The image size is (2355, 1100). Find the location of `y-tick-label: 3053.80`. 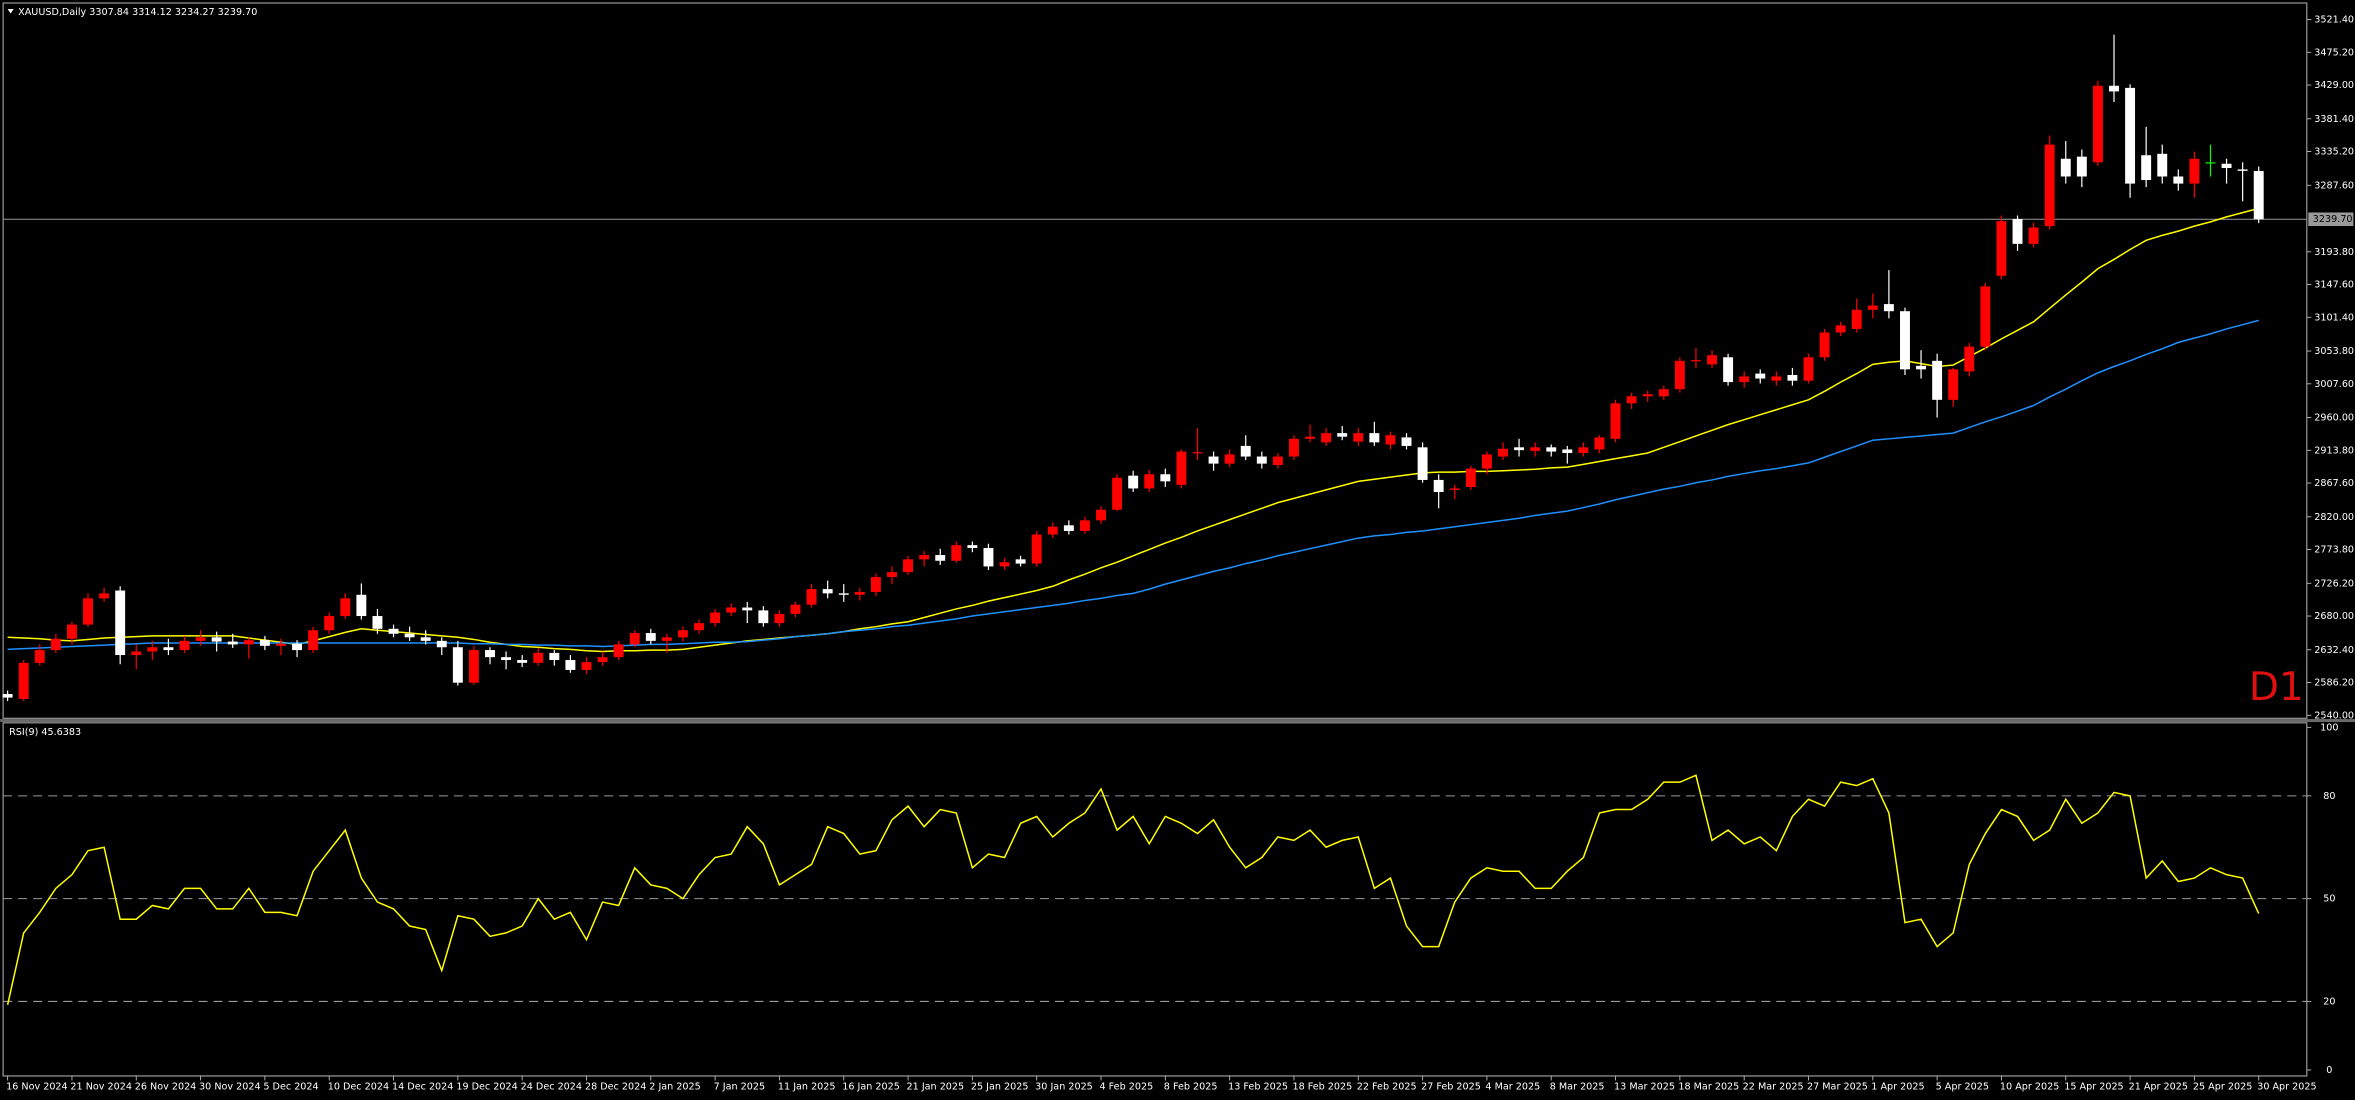

y-tick-label: 3053.80 is located at coordinates (2334, 351).